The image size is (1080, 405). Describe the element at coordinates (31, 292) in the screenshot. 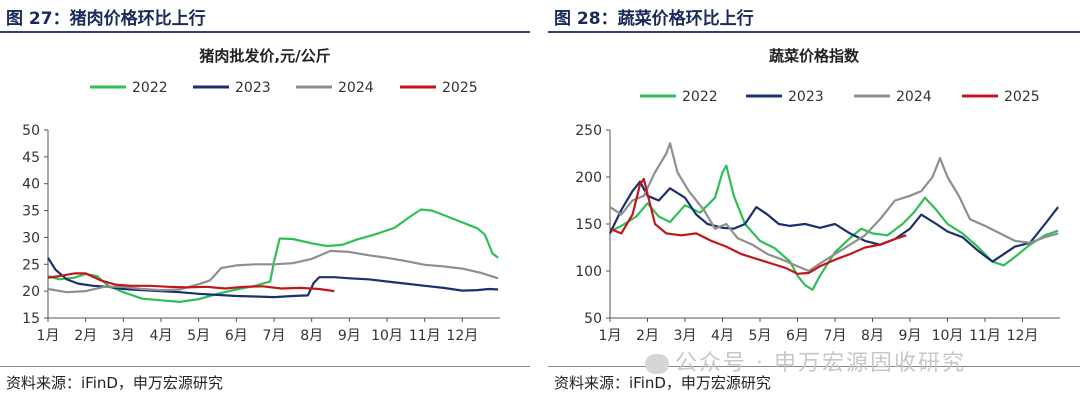

I see `y-tick-label: 20` at that location.